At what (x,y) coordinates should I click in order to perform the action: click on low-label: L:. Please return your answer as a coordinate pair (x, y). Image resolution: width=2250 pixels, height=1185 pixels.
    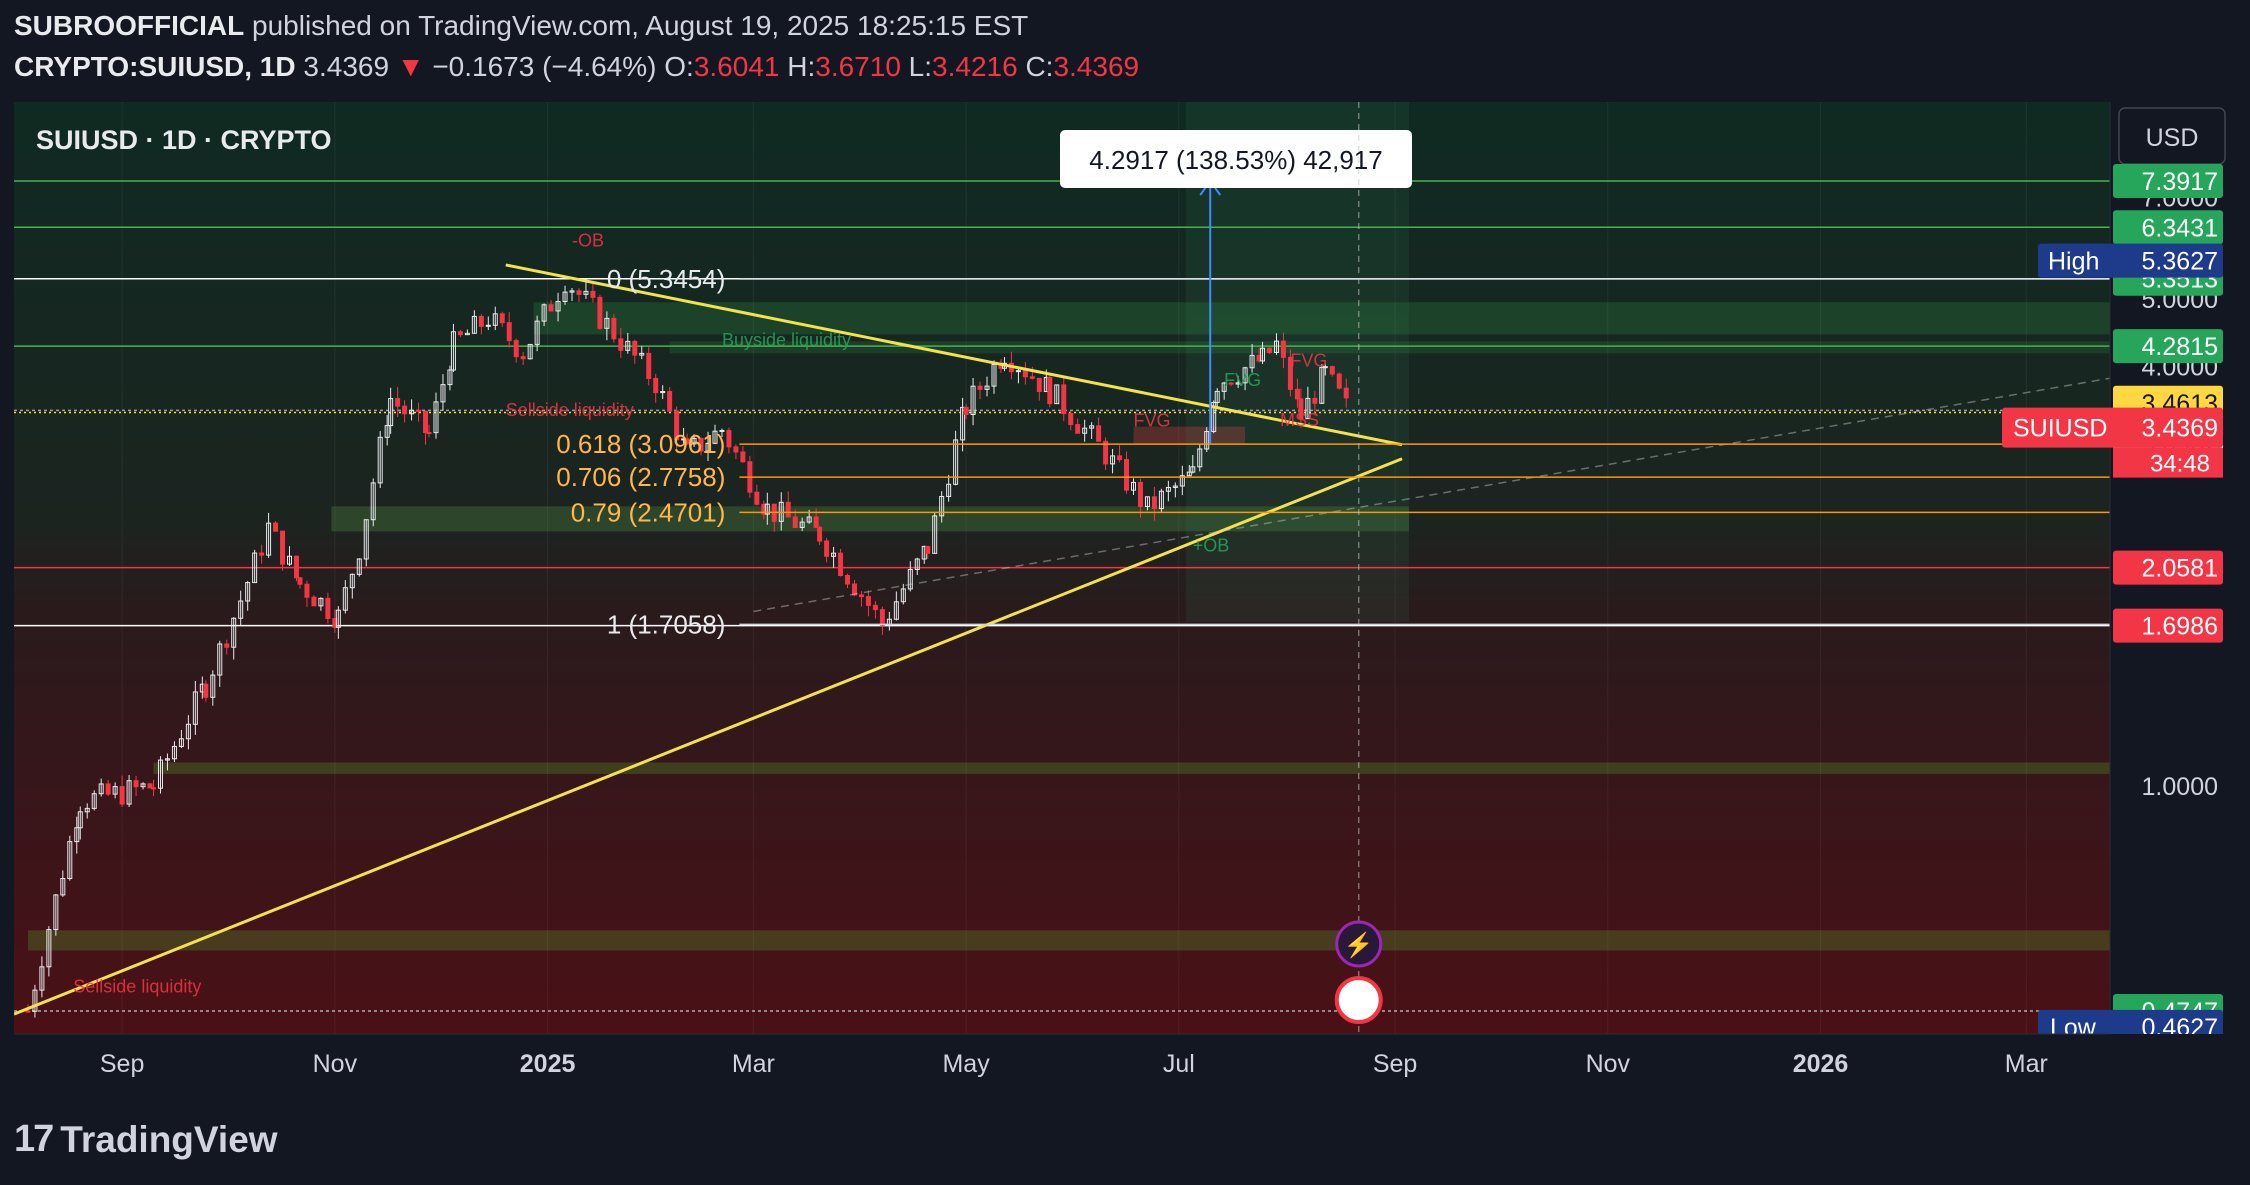
    Looking at the image, I should click on (920, 66).